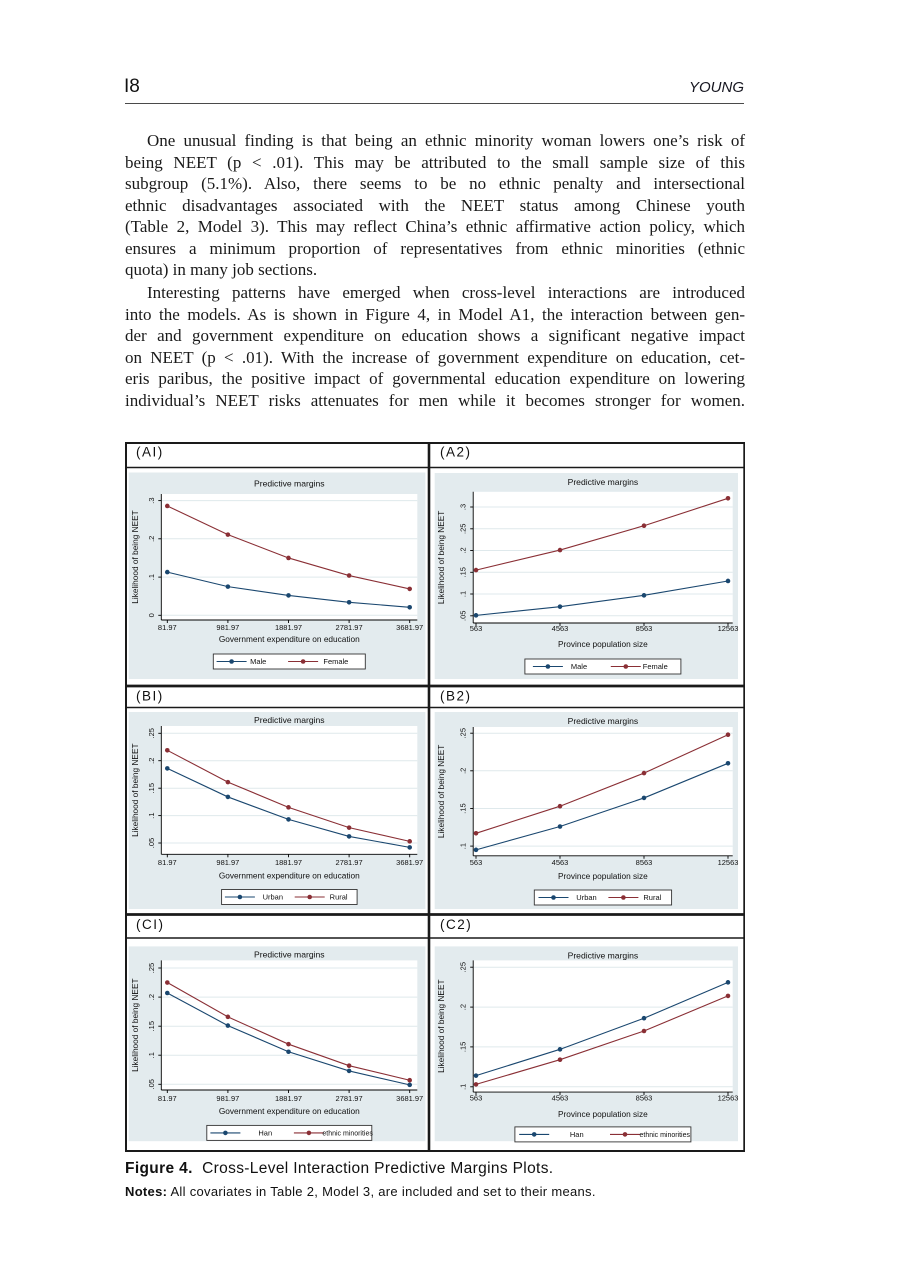 This screenshot has width=900, height=1267. Describe the element at coordinates (455, 696) in the screenshot. I see `svg-text: (B2)` at that location.